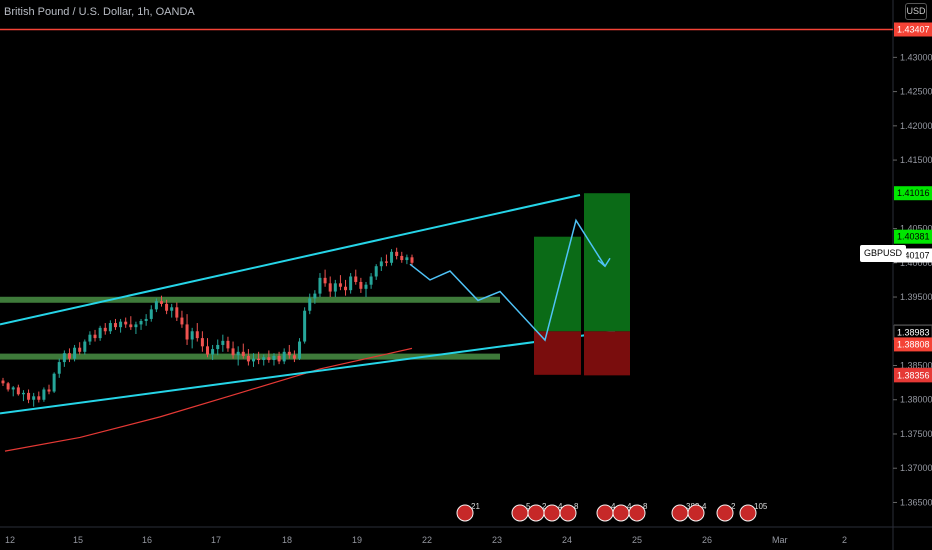 The image size is (932, 550). What do you see at coordinates (604, 262) in the screenshot?
I see `projection-arrow-head` at bounding box center [604, 262].